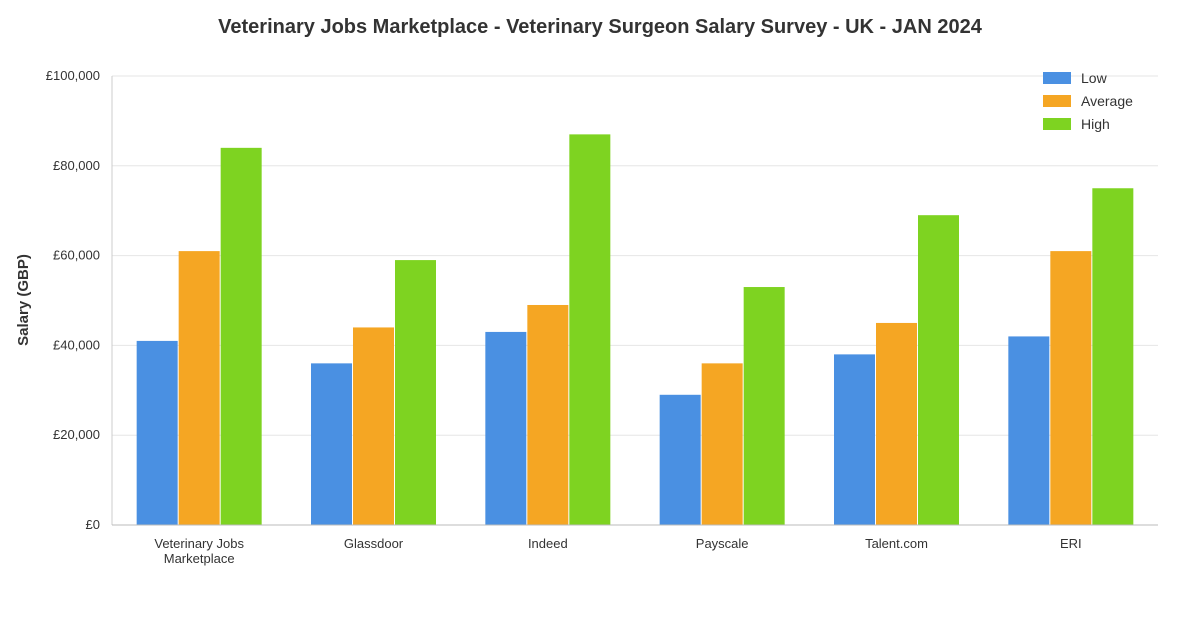  I want to click on y-tick-label: £0, so click(93, 524).